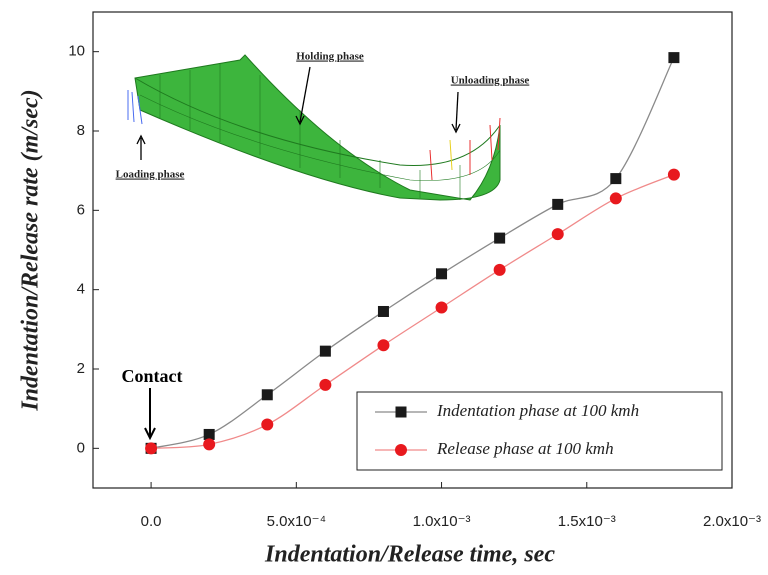 The width and height of the screenshot is (768, 575). What do you see at coordinates (81, 130) in the screenshot?
I see `y-tick-label: 8` at bounding box center [81, 130].